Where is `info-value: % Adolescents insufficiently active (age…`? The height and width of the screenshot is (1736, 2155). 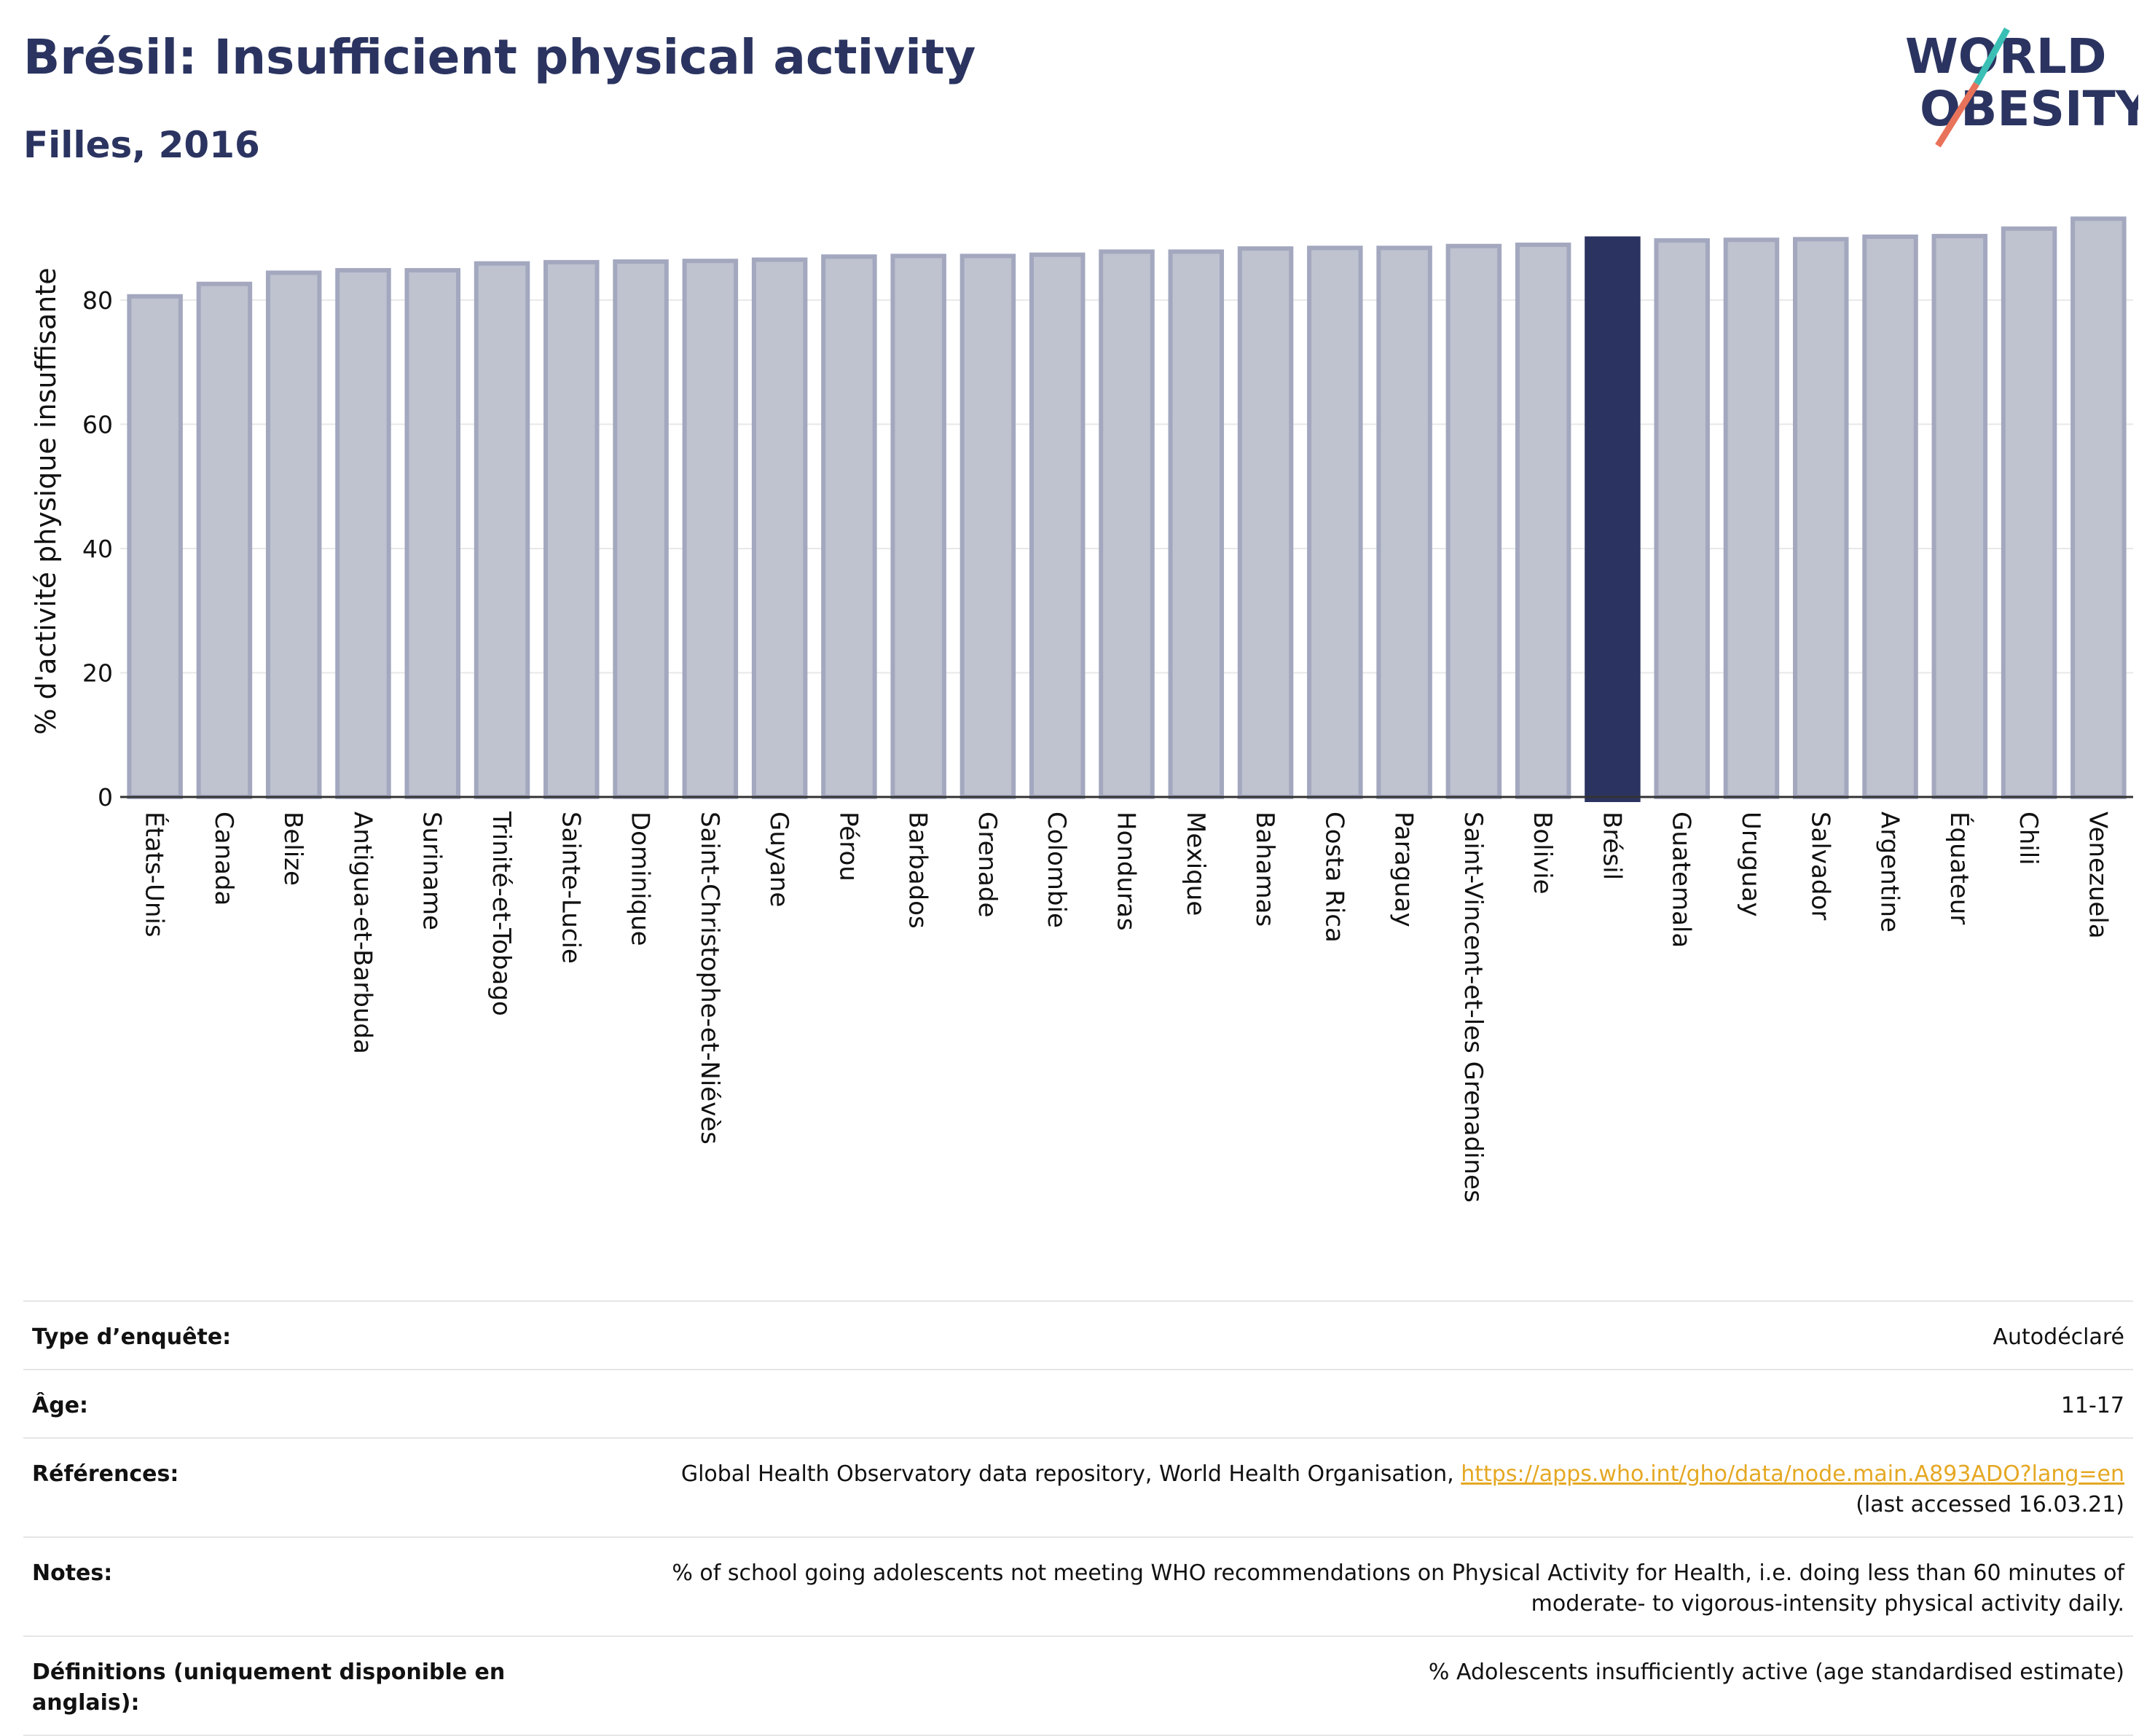
info-value: % Adolescents insufficiently active (age… is located at coordinates (1776, 1672).